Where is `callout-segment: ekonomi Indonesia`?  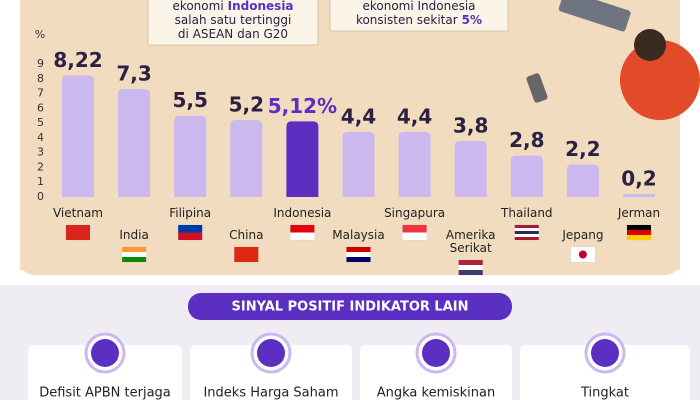
callout-segment: ekonomi Indonesia is located at coordinates (418, 6).